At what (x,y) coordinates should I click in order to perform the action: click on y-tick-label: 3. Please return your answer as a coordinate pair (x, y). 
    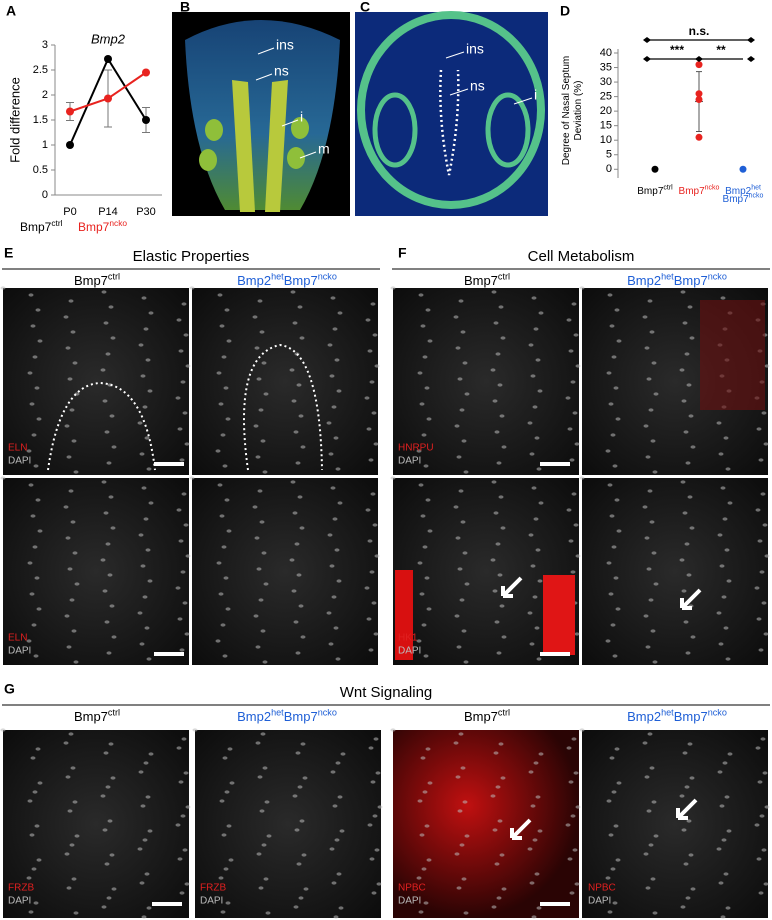
    Looking at the image, I should click on (45, 45).